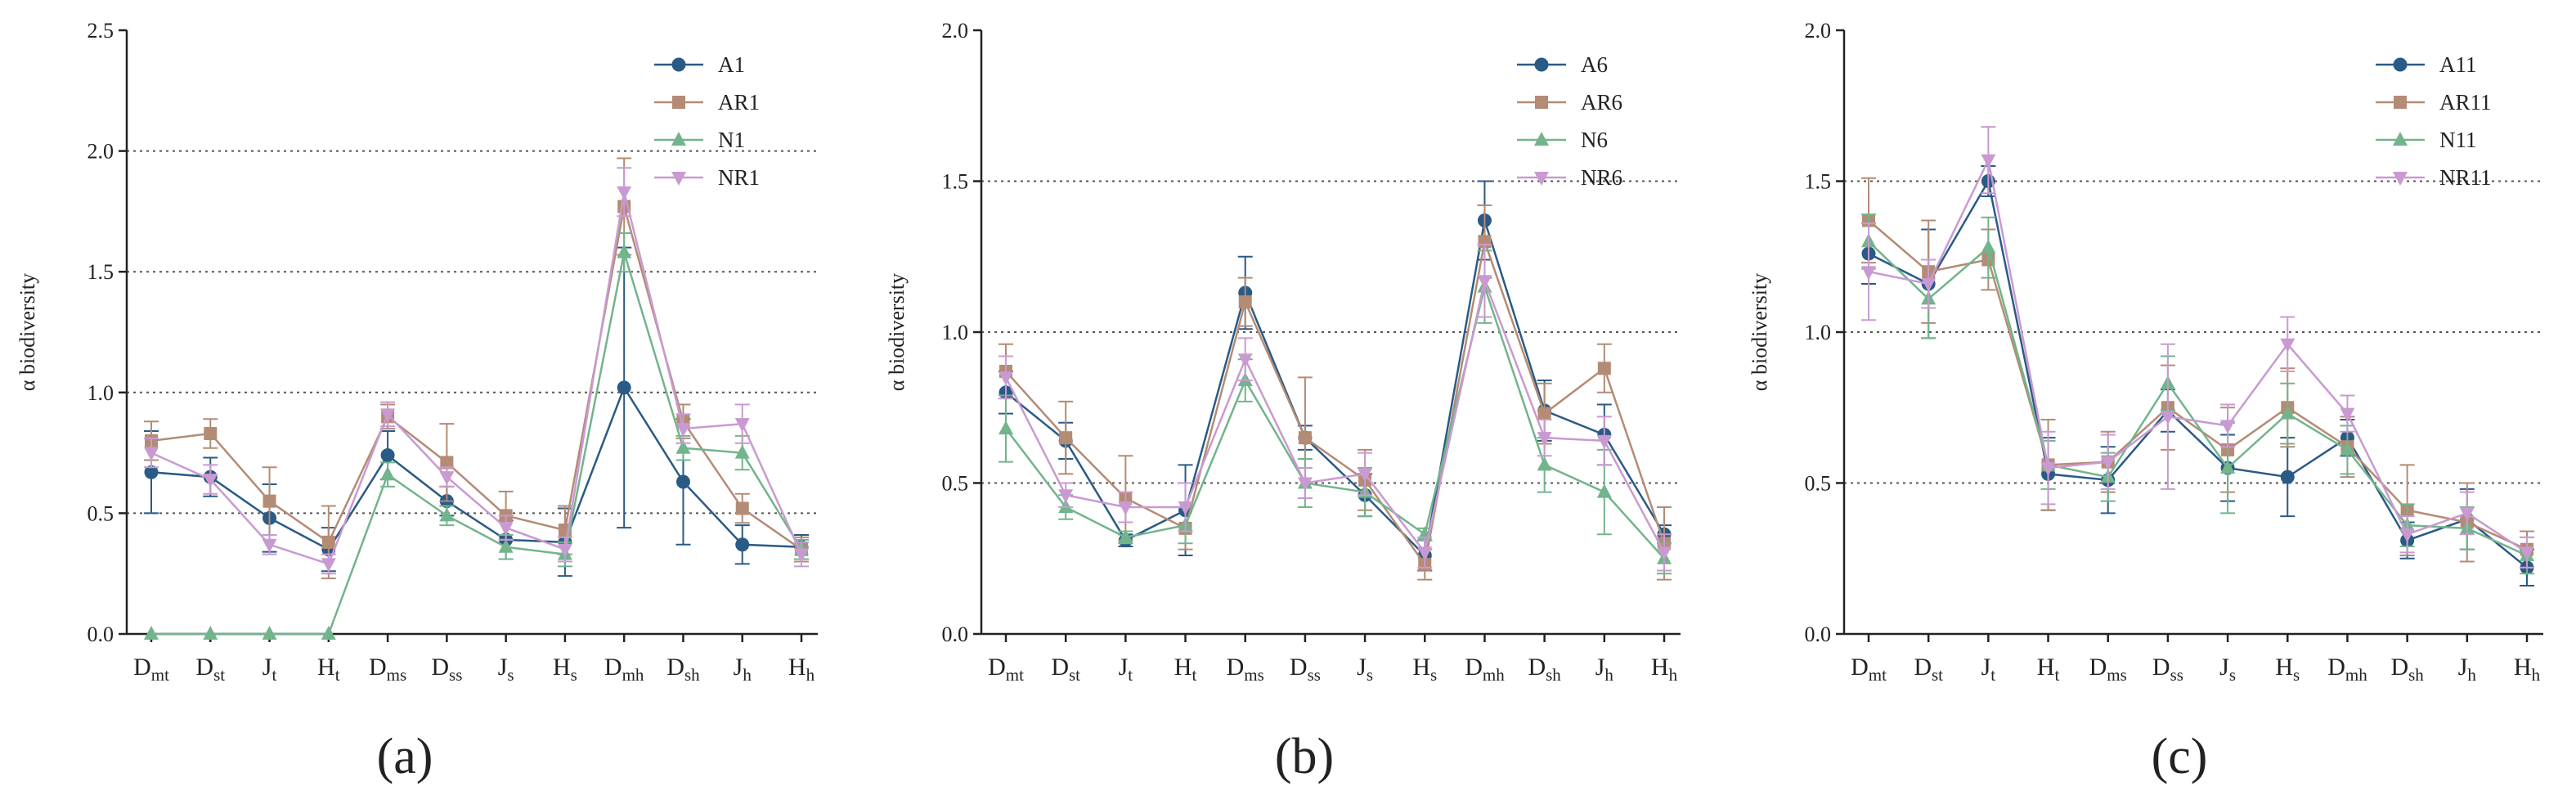  What do you see at coordinates (2197, 394) in the screenshot?
I see `series-N11` at bounding box center [2197, 394].